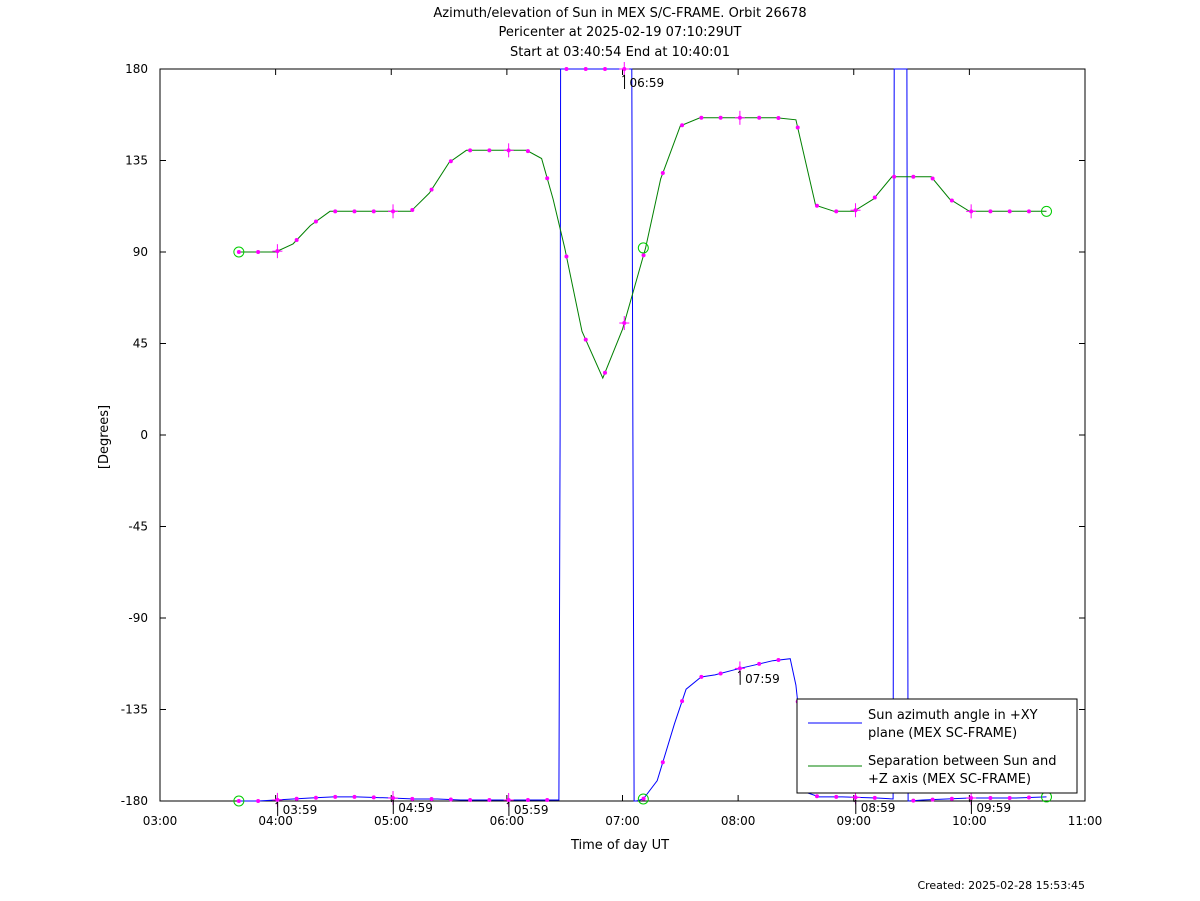 This screenshot has width=1200, height=901. I want to click on y-axis-label: [Degrees], so click(104, 437).